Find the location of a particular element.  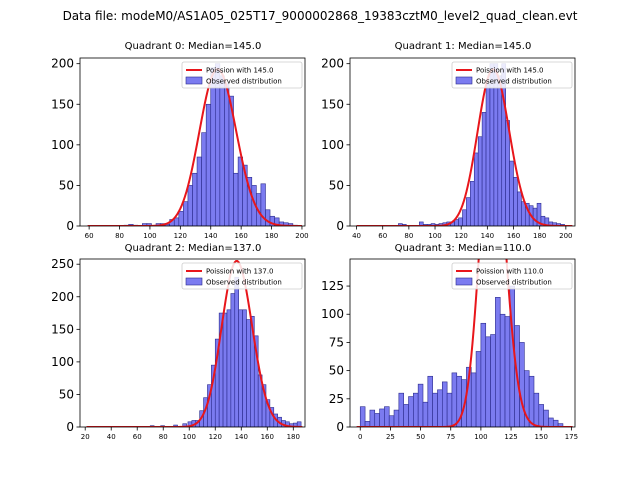

y-tick-label: 250 is located at coordinates (62, 264).